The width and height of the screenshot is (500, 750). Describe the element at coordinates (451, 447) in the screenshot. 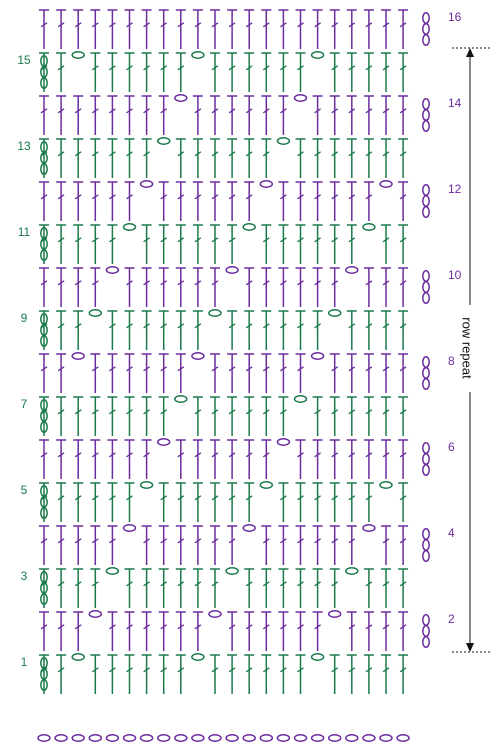

I see `row-number-label: 6` at that location.